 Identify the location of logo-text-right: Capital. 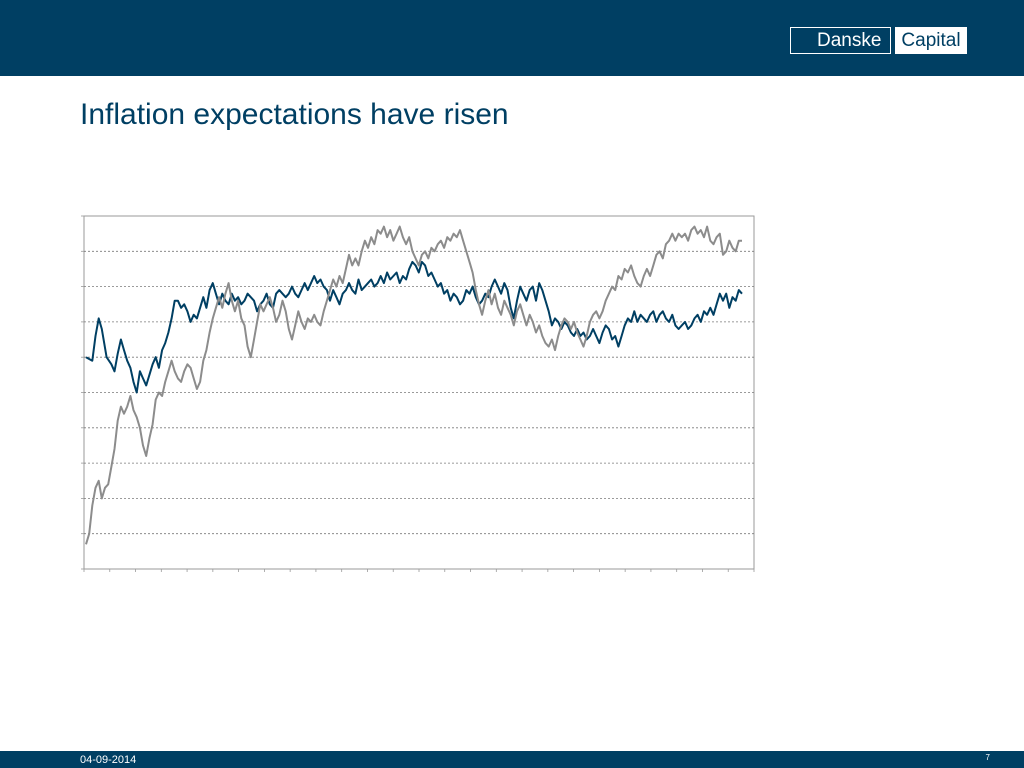
(931, 40).